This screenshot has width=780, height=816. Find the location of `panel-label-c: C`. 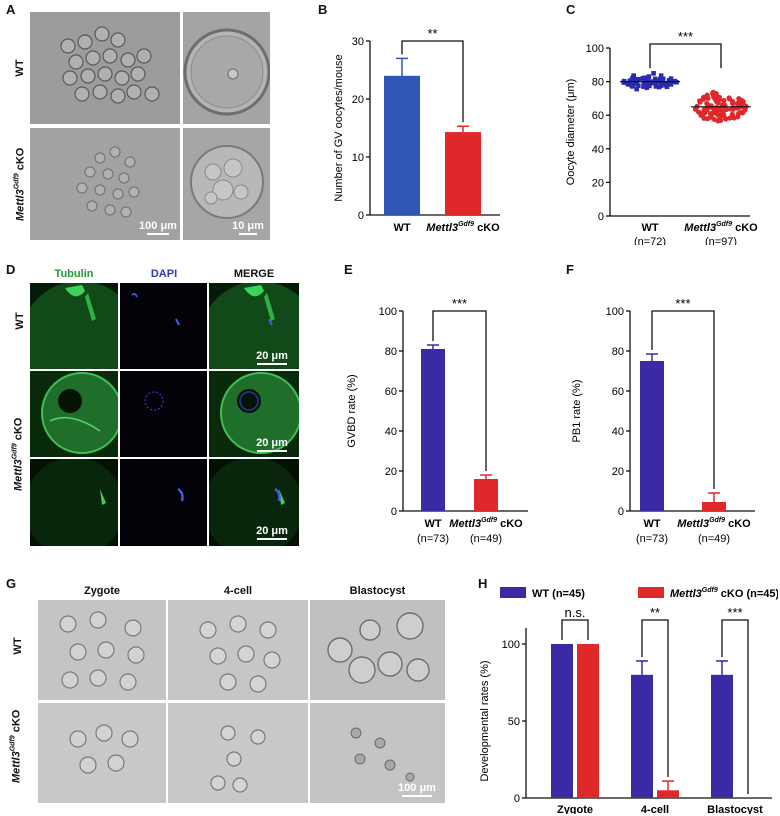

panel-label-c: C is located at coordinates (571, 9).